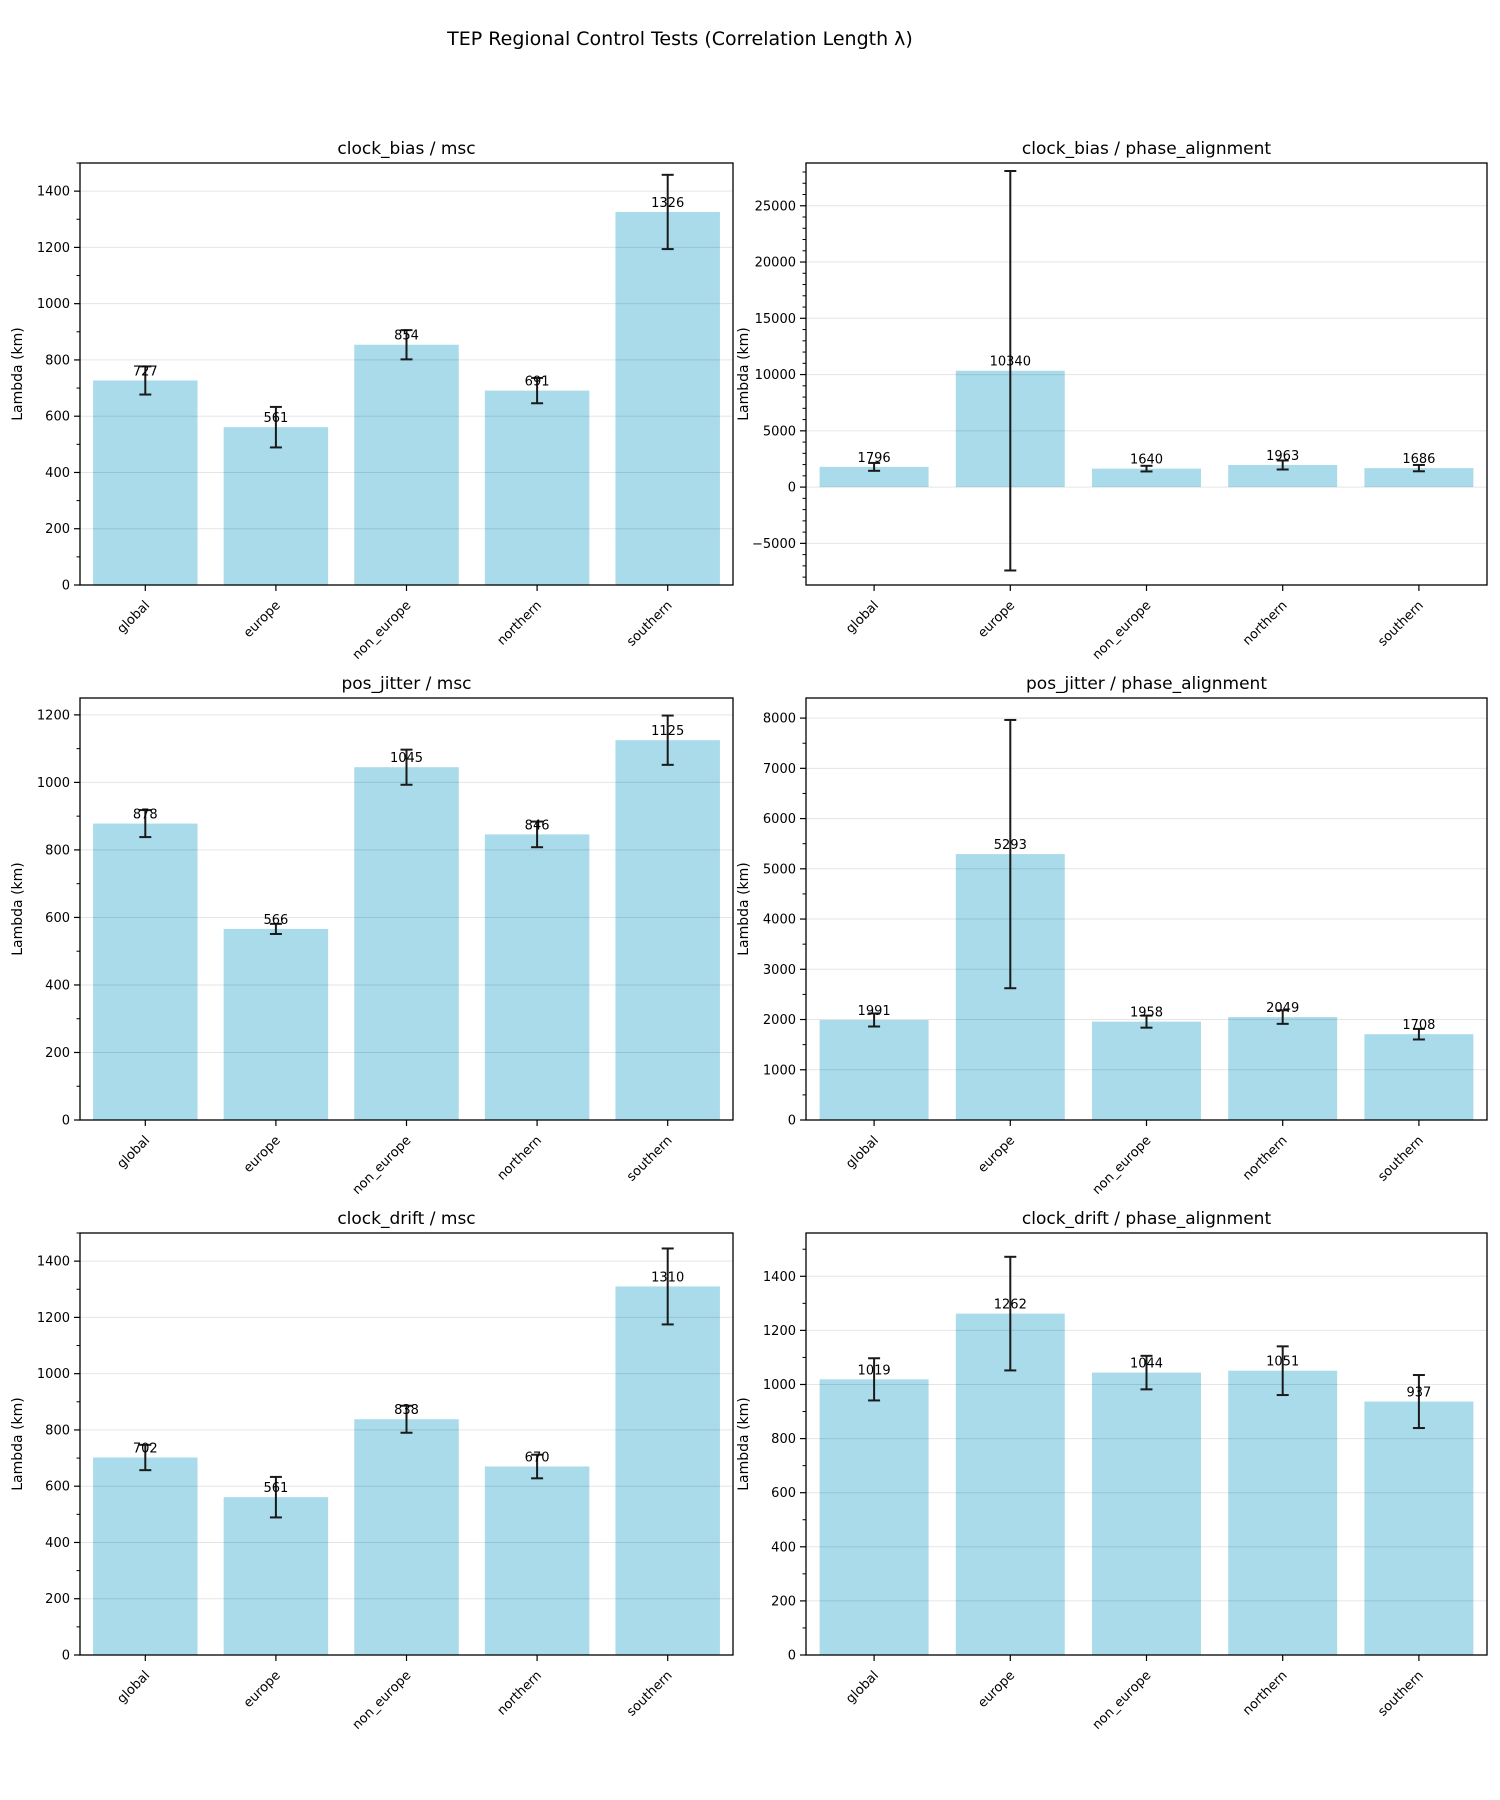 This screenshot has height=1800, width=1500. Describe the element at coordinates (275, 1488) in the screenshot. I see `value-label: 561` at that location.